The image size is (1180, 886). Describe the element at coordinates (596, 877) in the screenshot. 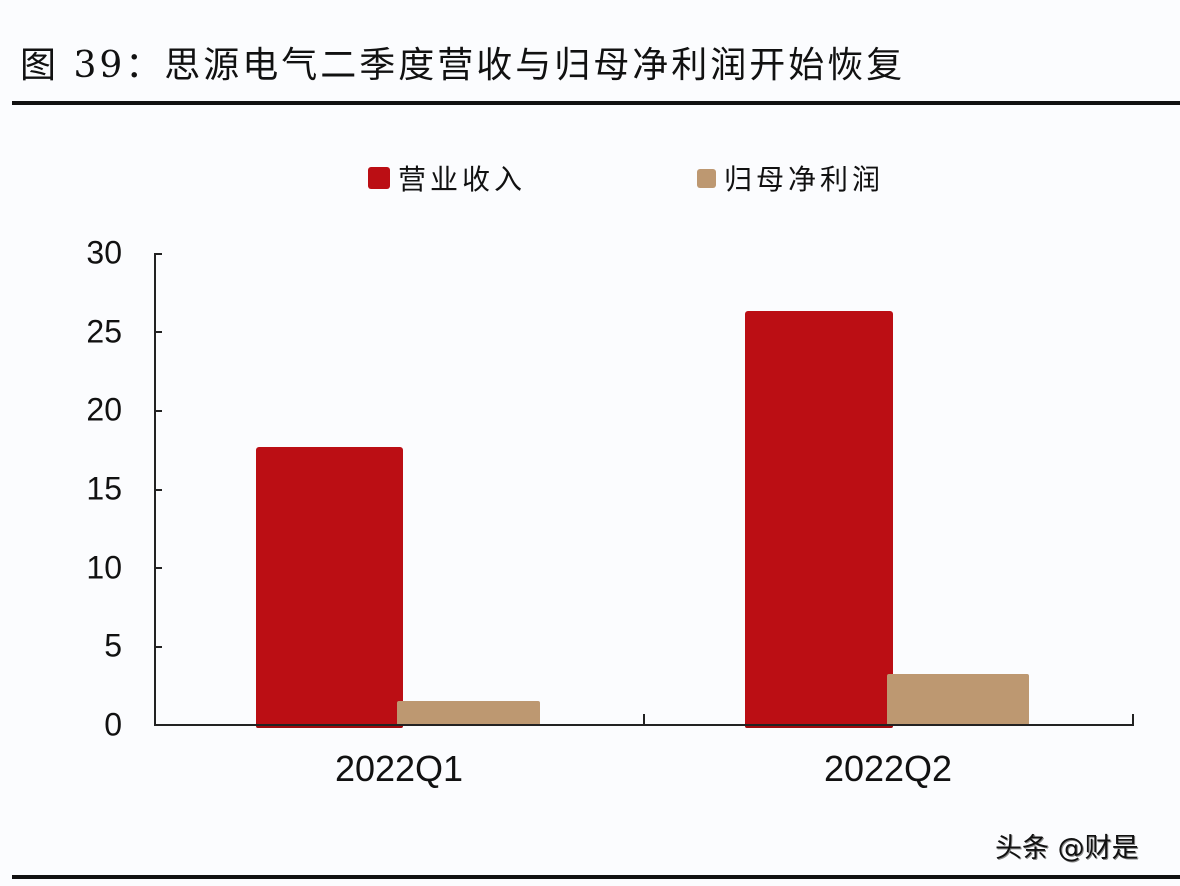

I see `bottom-divider` at that location.